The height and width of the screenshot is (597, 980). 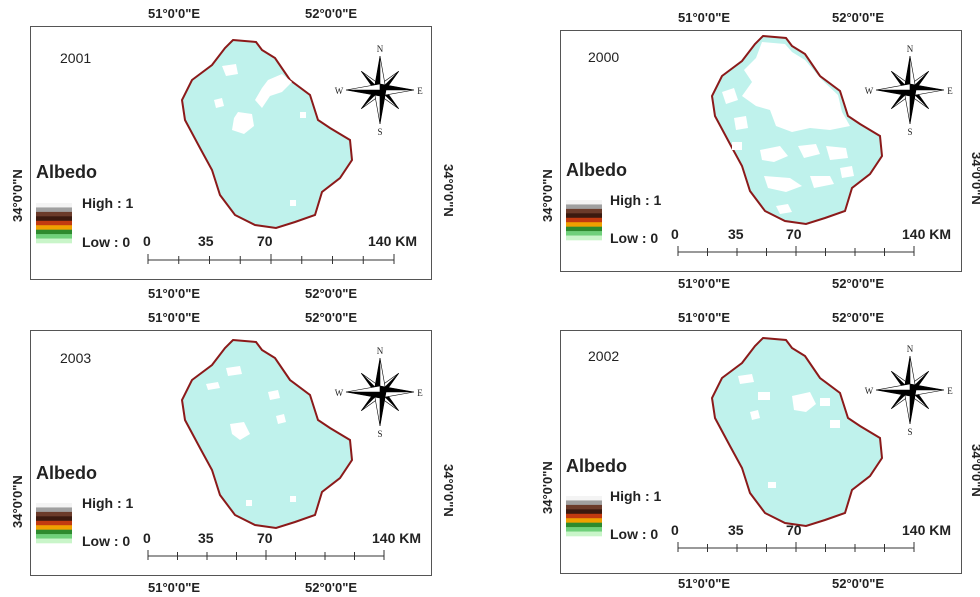 What do you see at coordinates (76, 358) in the screenshot?
I see `year-label: 2003` at bounding box center [76, 358].